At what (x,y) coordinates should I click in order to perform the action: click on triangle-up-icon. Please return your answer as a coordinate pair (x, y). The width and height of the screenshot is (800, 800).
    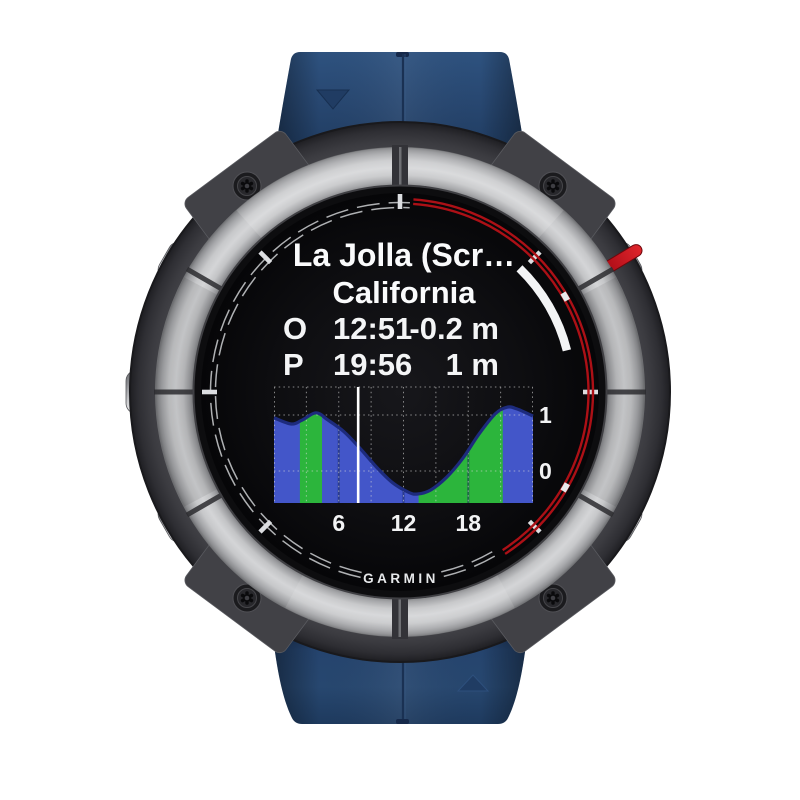
    Looking at the image, I should click on (473, 683).